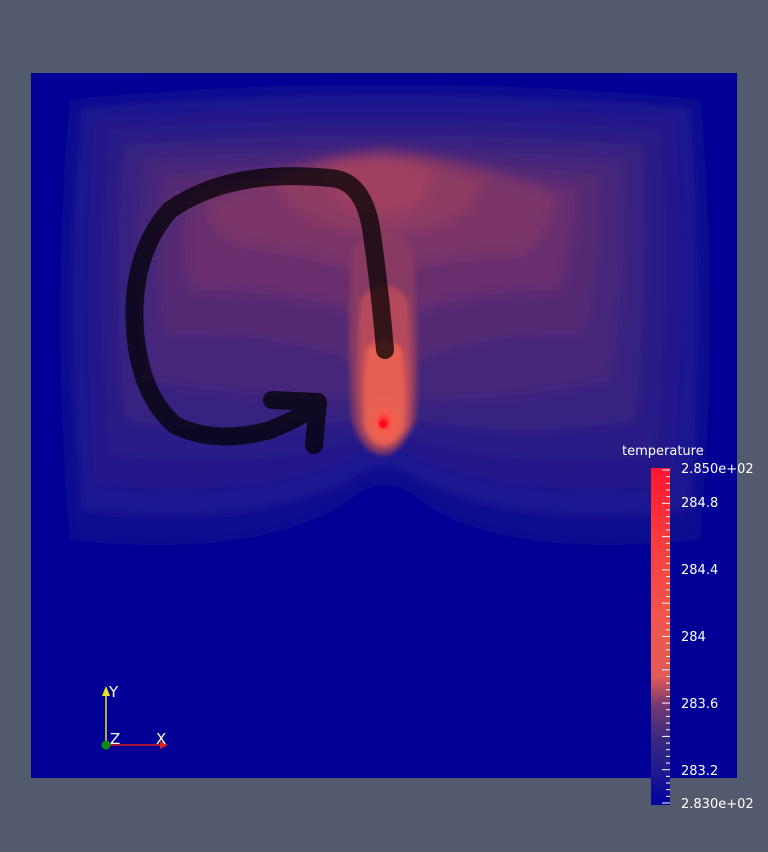 The height and width of the screenshot is (852, 768). Describe the element at coordinates (717, 804) in the screenshot. I see `colorbar-min-label: 2.830e+02` at that location.